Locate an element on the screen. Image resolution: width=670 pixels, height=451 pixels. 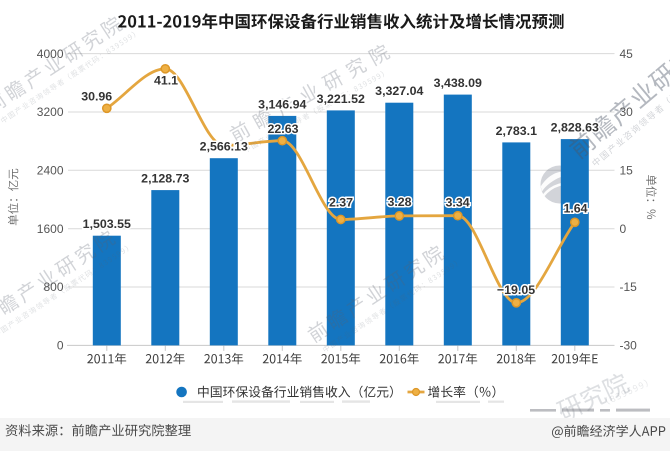
svg-text: 800 is located at coordinates (53, 287).